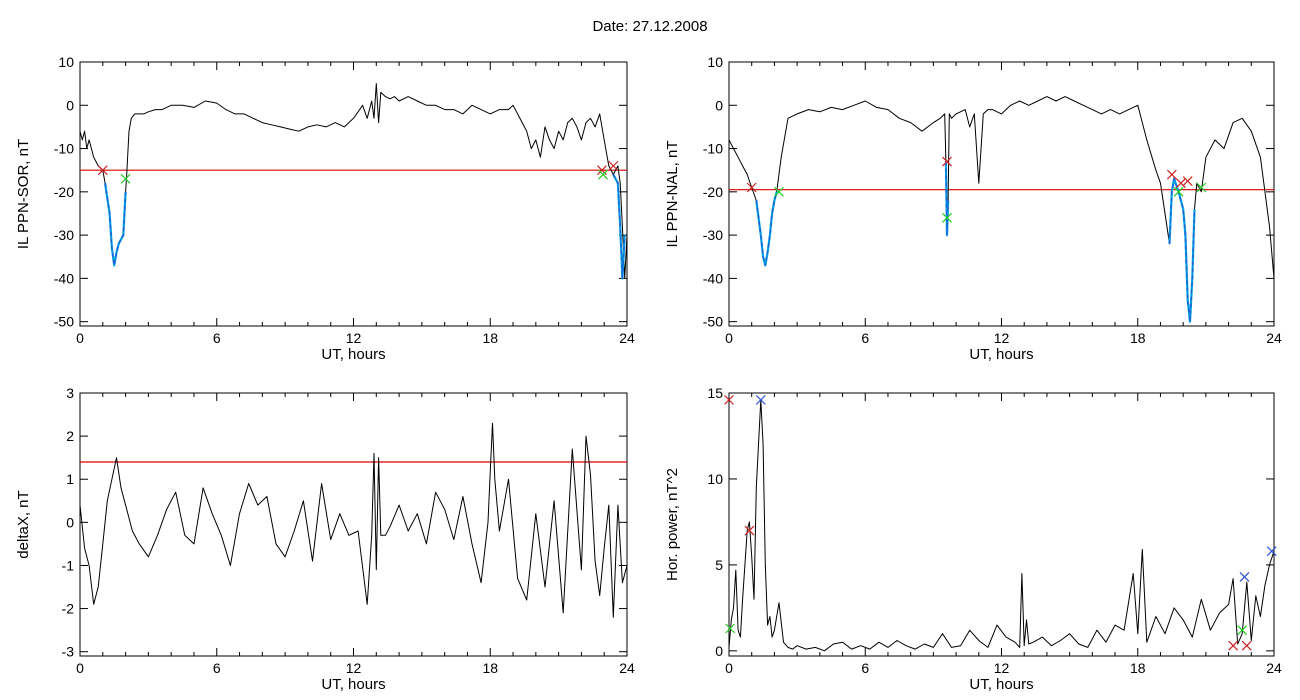  Describe the element at coordinates (70, 393) in the screenshot. I see `y-tick-label: 3` at that location.